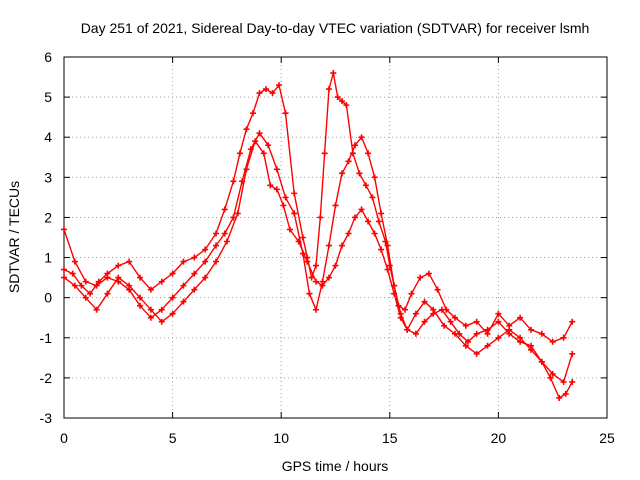  What do you see at coordinates (281, 438) in the screenshot?
I see `x-tick-label: 10` at bounding box center [281, 438].